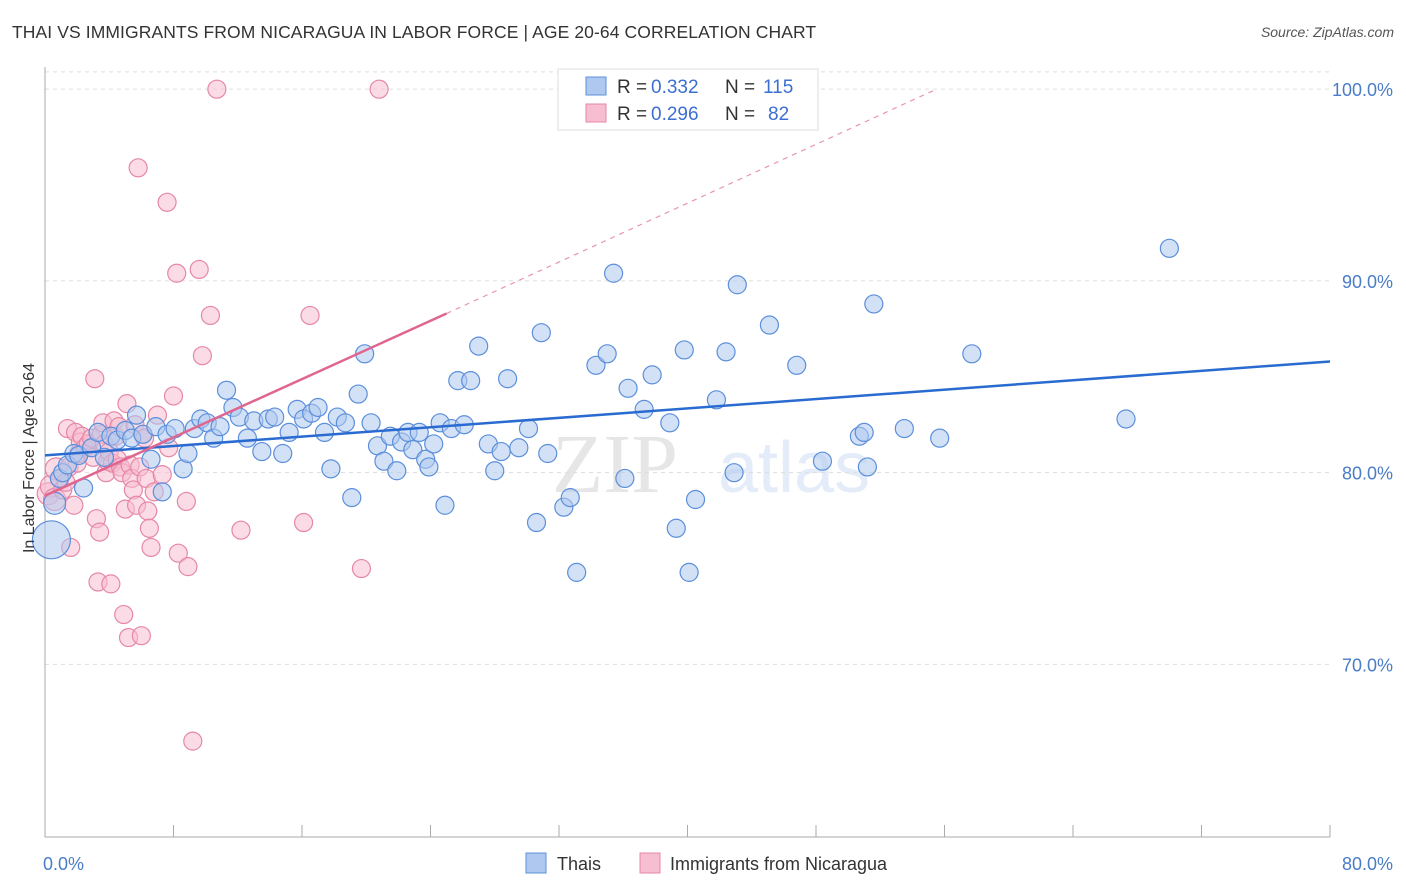  Describe the element at coordinates (650, 863) in the screenshot. I see `legend-swatch-nicaragua` at that location.